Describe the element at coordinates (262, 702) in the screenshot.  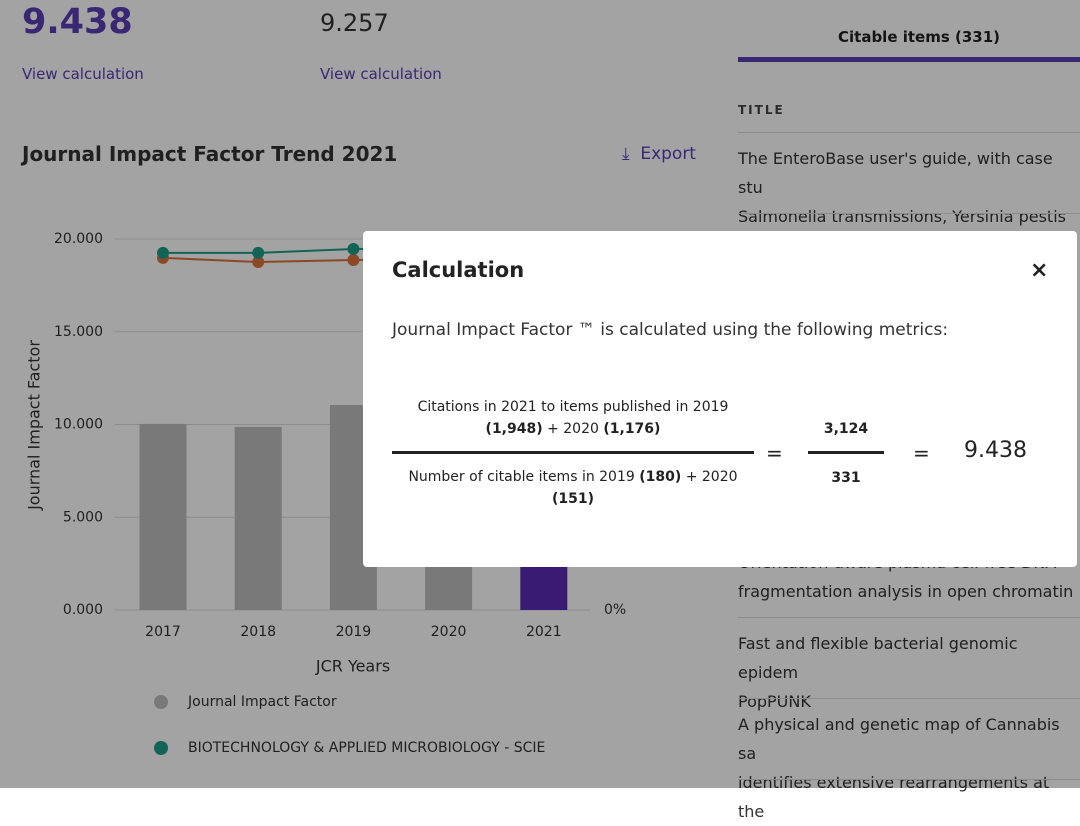
I see `legend-label: Journal Impact Factor` at that location.